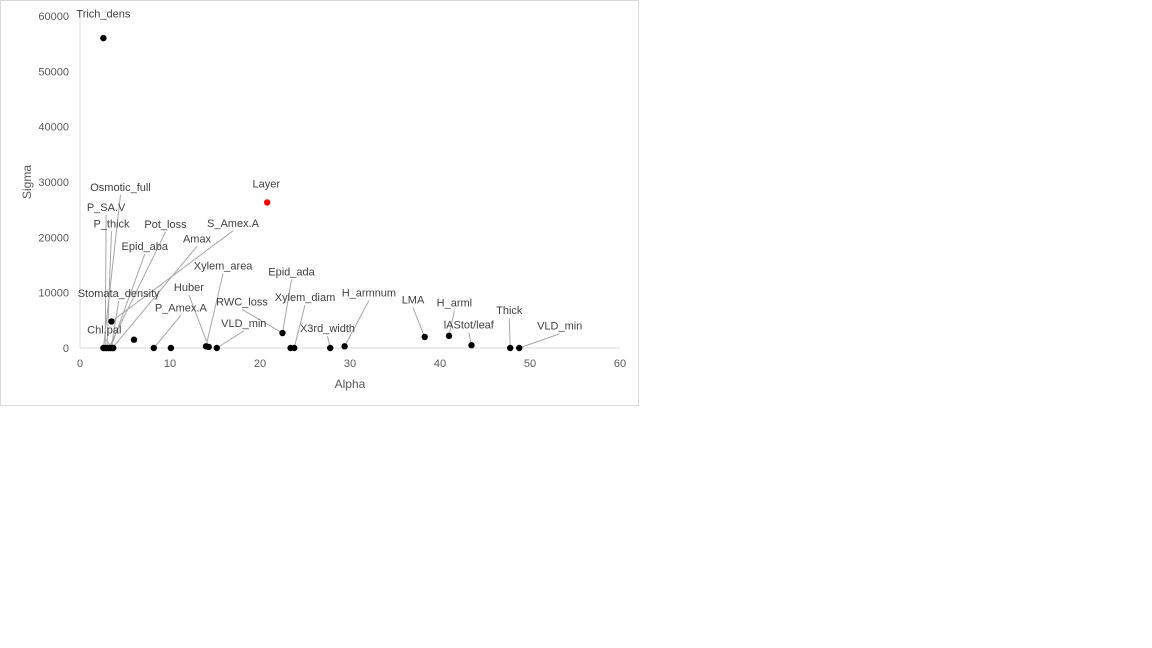  What do you see at coordinates (413, 301) in the screenshot?
I see `point-label: LMA` at bounding box center [413, 301].